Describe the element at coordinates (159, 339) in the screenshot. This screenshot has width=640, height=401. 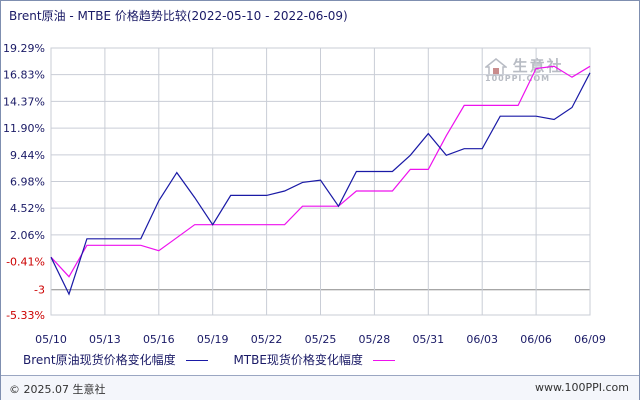
I see `x-tick-label: 05/16` at that location.